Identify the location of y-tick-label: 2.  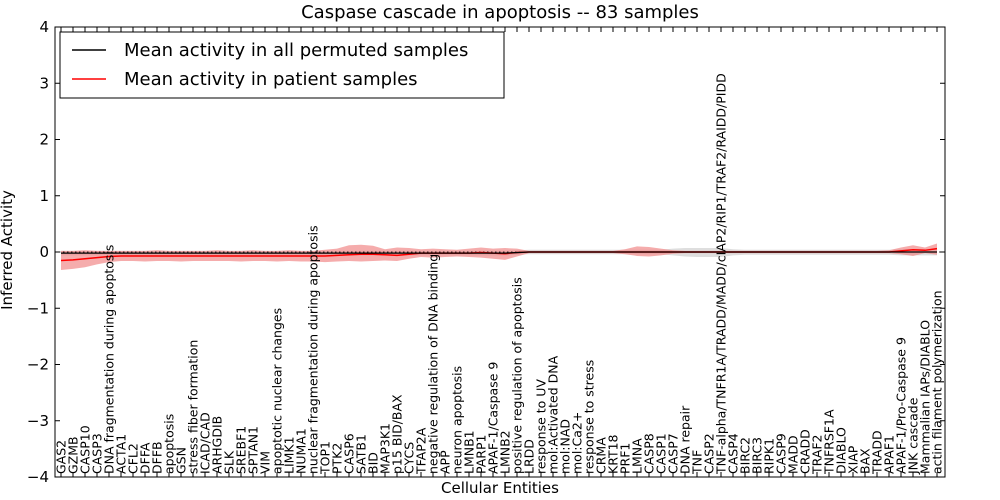
(44, 140).